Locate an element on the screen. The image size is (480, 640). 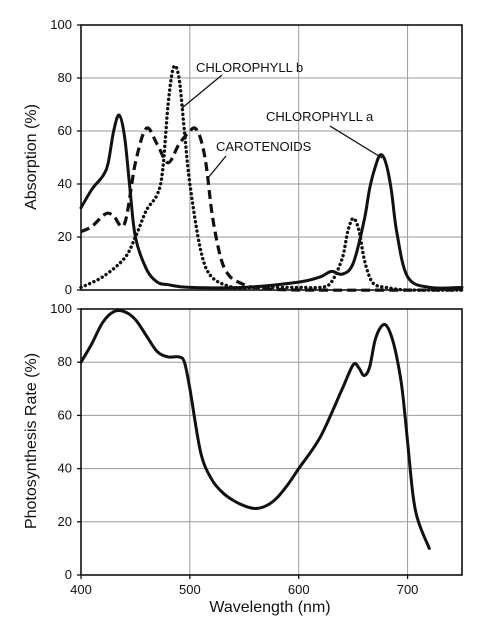
photosynthesis-x-tick-label-400: 400 is located at coordinates (81, 589).